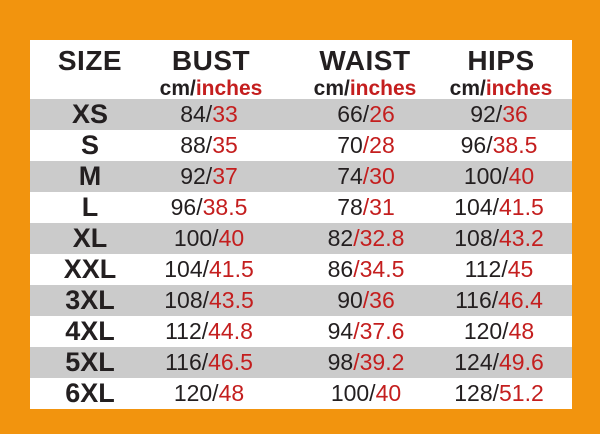  Describe the element at coordinates (515, 114) in the screenshot. I see `hips-inches-value: 36` at that location.